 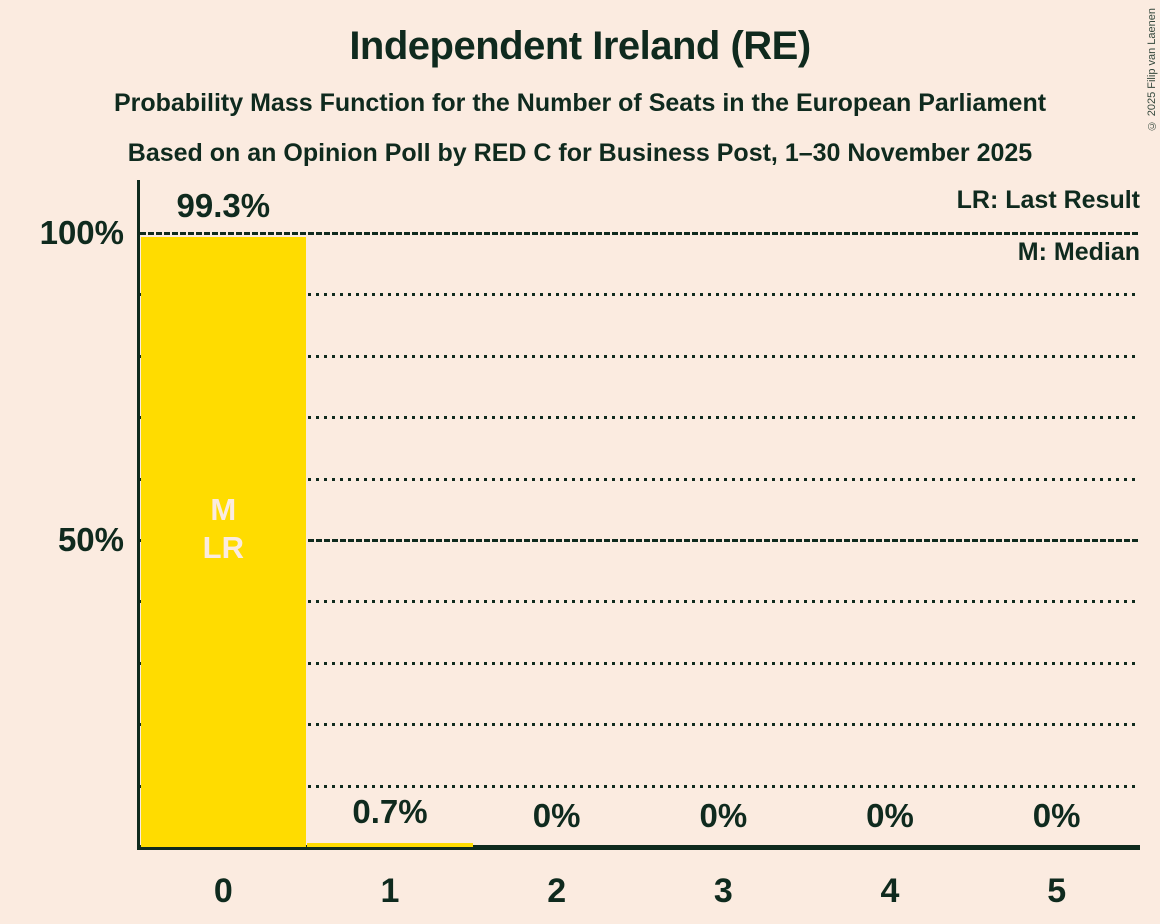 I want to click on median-marker-label: M, so click(x=223, y=509).